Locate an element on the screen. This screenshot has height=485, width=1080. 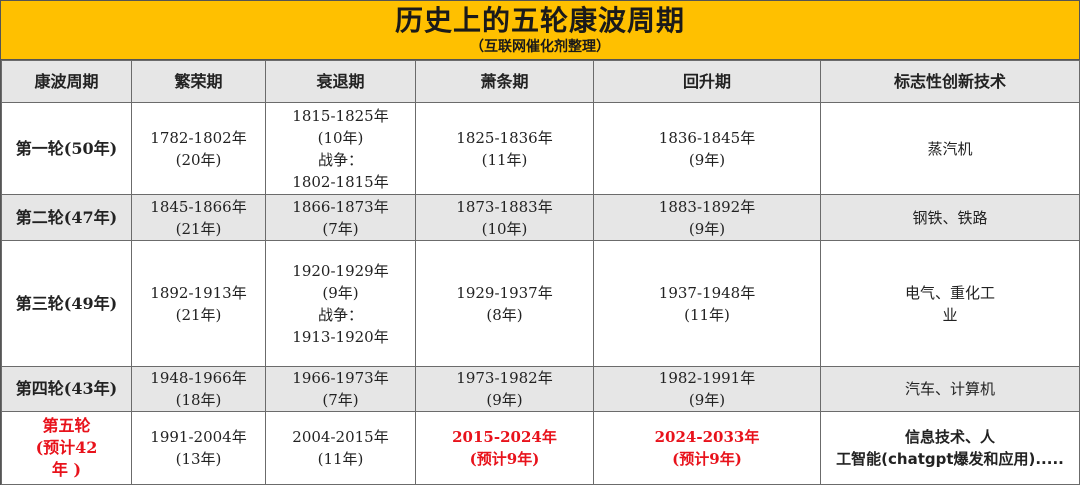
recovery-cell: 2024-2033年 (预计9年) is located at coordinates (707, 448).